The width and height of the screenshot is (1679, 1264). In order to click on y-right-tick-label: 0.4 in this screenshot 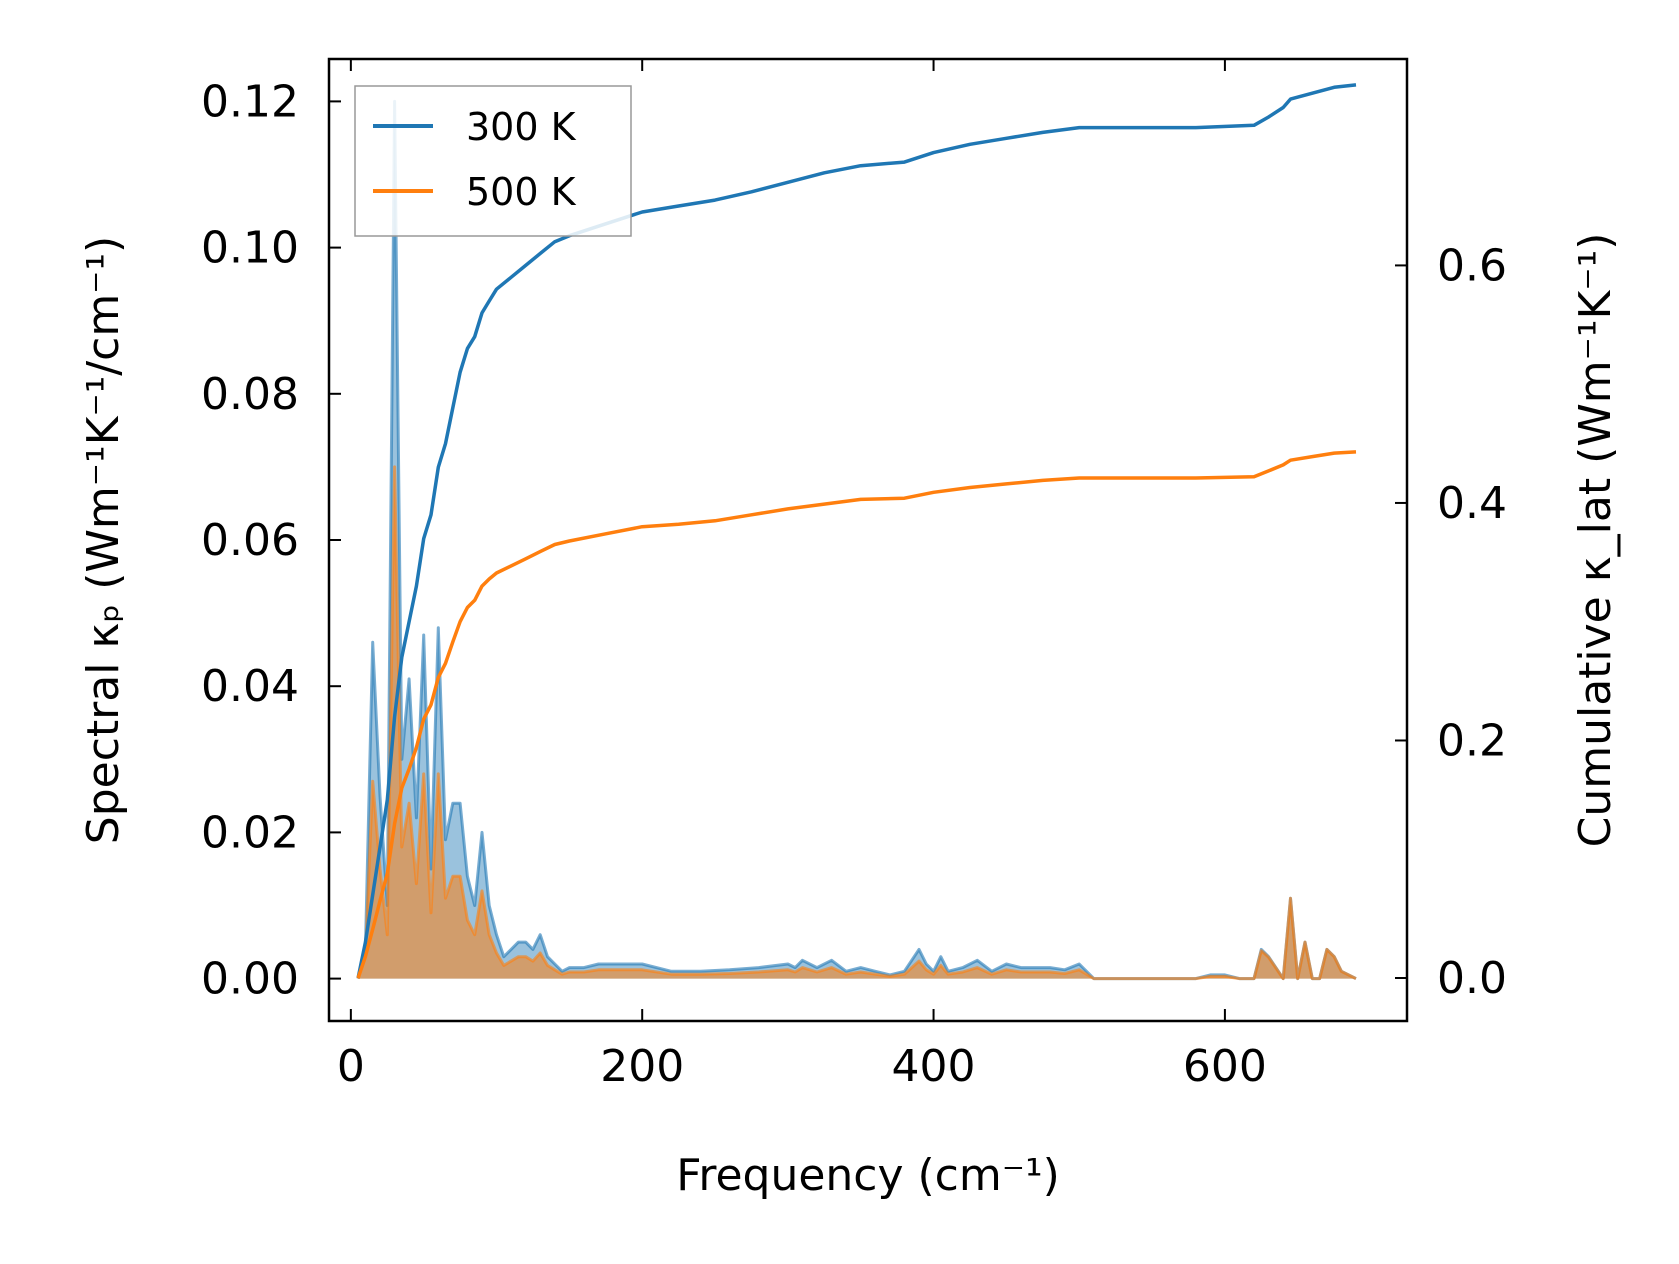, I will do `click(1472, 503)`.